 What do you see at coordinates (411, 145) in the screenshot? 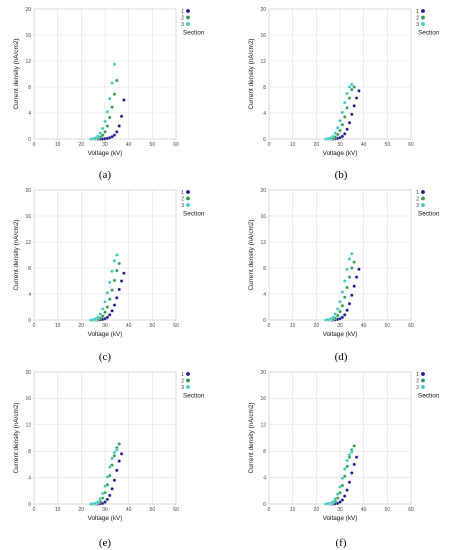
I see `x-tick-label: 60` at bounding box center [411, 145].